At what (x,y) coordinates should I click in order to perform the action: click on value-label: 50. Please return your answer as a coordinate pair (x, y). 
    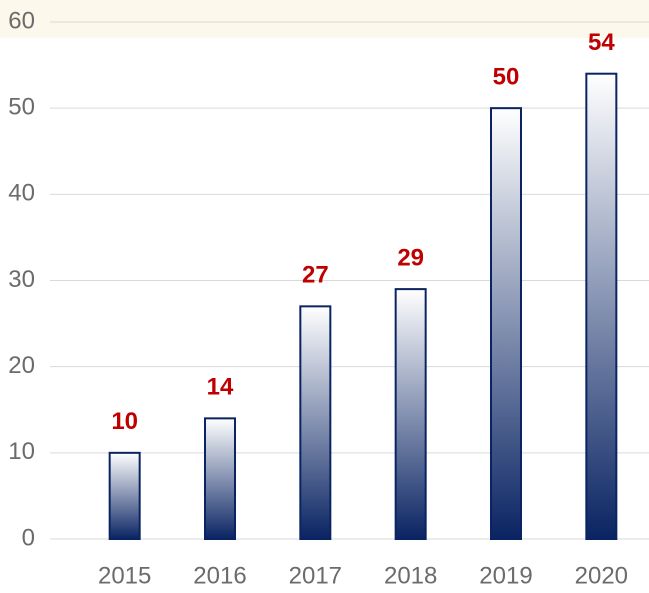
    Looking at the image, I should click on (506, 77).